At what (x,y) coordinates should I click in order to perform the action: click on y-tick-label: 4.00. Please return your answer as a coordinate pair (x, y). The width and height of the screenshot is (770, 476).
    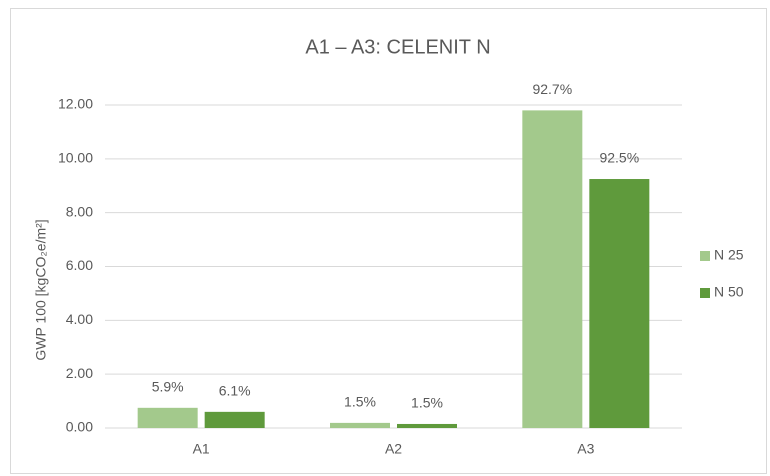
    Looking at the image, I should click on (79, 319).